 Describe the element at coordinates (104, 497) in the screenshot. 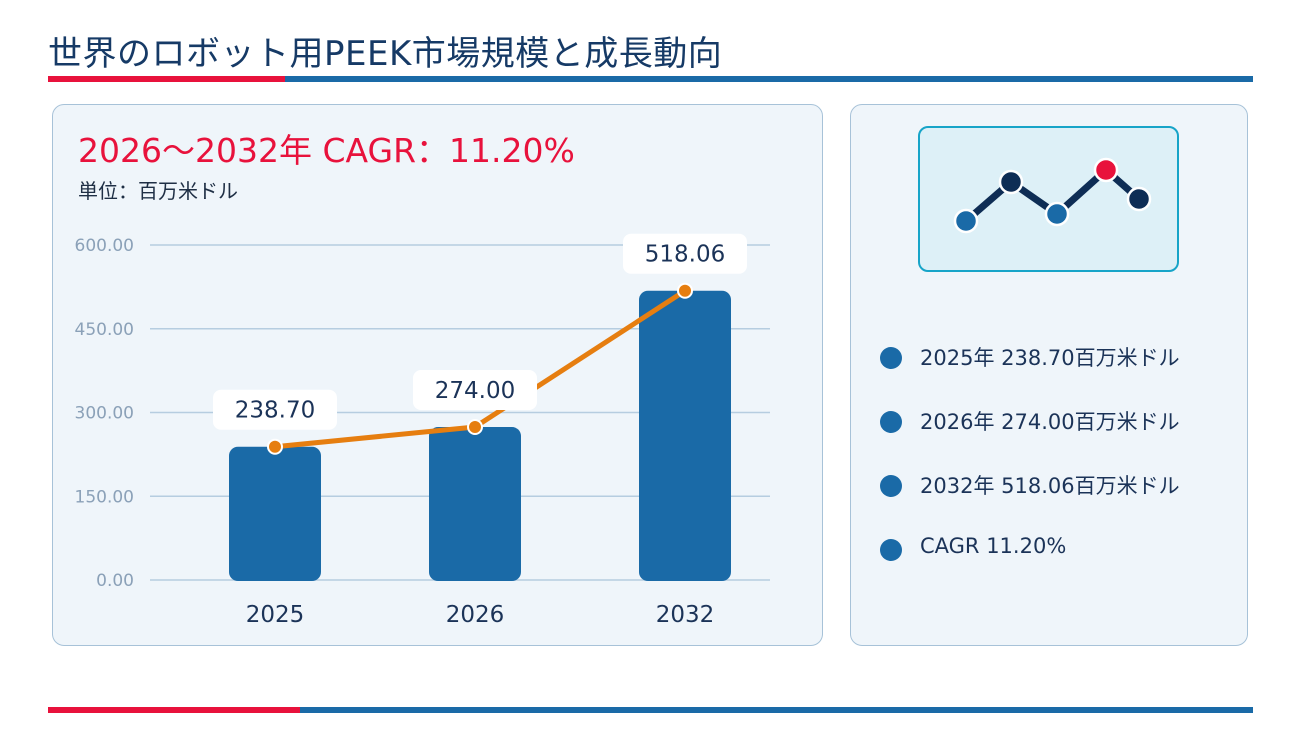

I see `y-tick-label: 150.00` at that location.